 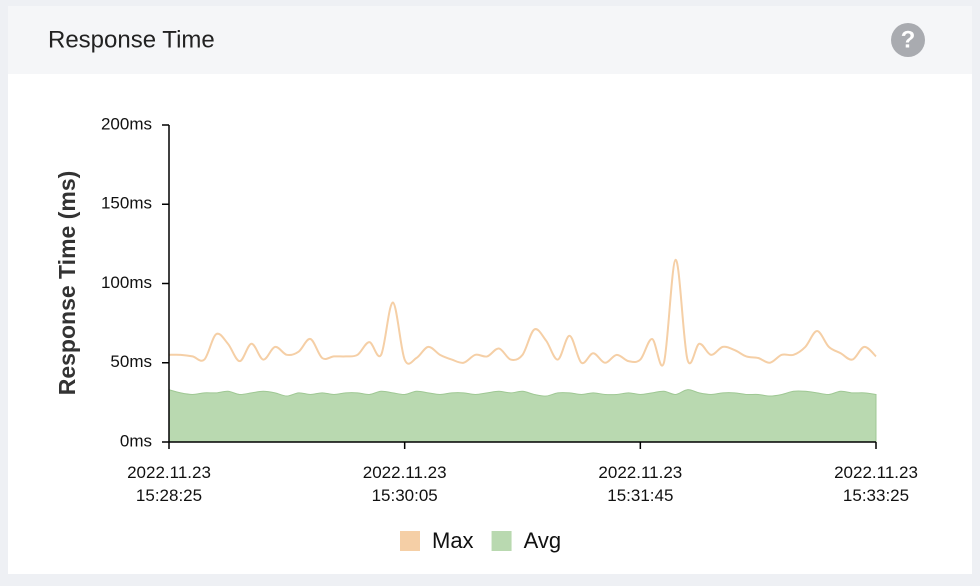 What do you see at coordinates (169, 484) in the screenshot?
I see `x-tick-label: 2022.11.23 15:28:25` at bounding box center [169, 484].